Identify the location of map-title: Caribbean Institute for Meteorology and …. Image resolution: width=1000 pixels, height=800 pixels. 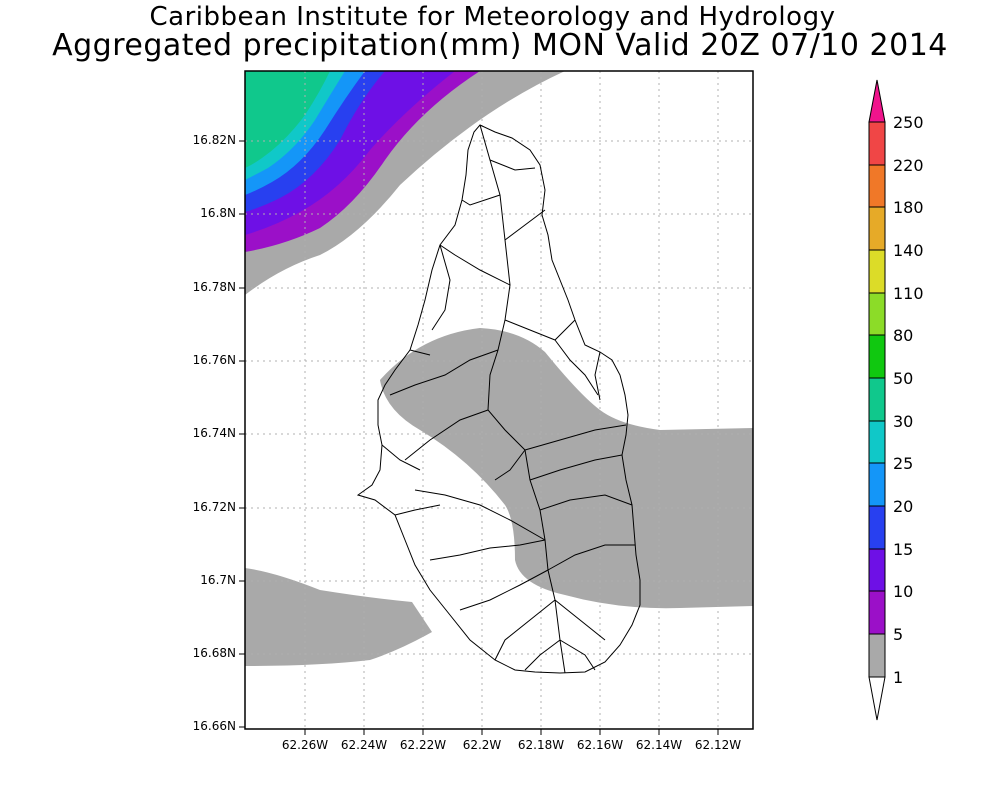
(492, 17).